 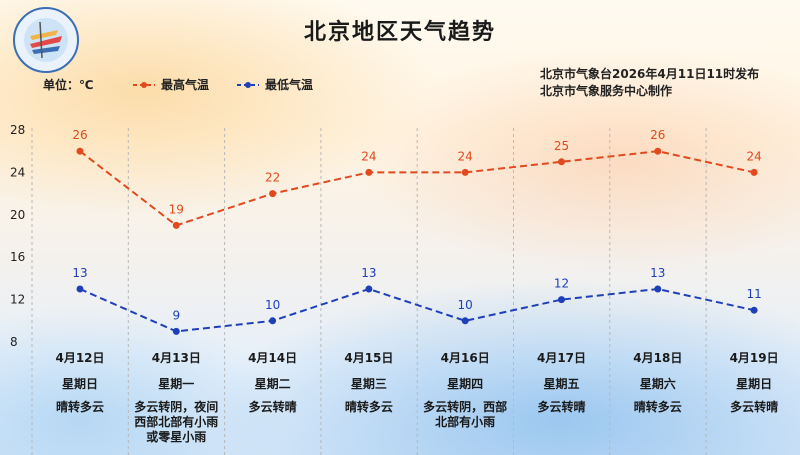 What do you see at coordinates (465, 422) in the screenshot?
I see `weather-description-line: 北部有小雨` at bounding box center [465, 422].